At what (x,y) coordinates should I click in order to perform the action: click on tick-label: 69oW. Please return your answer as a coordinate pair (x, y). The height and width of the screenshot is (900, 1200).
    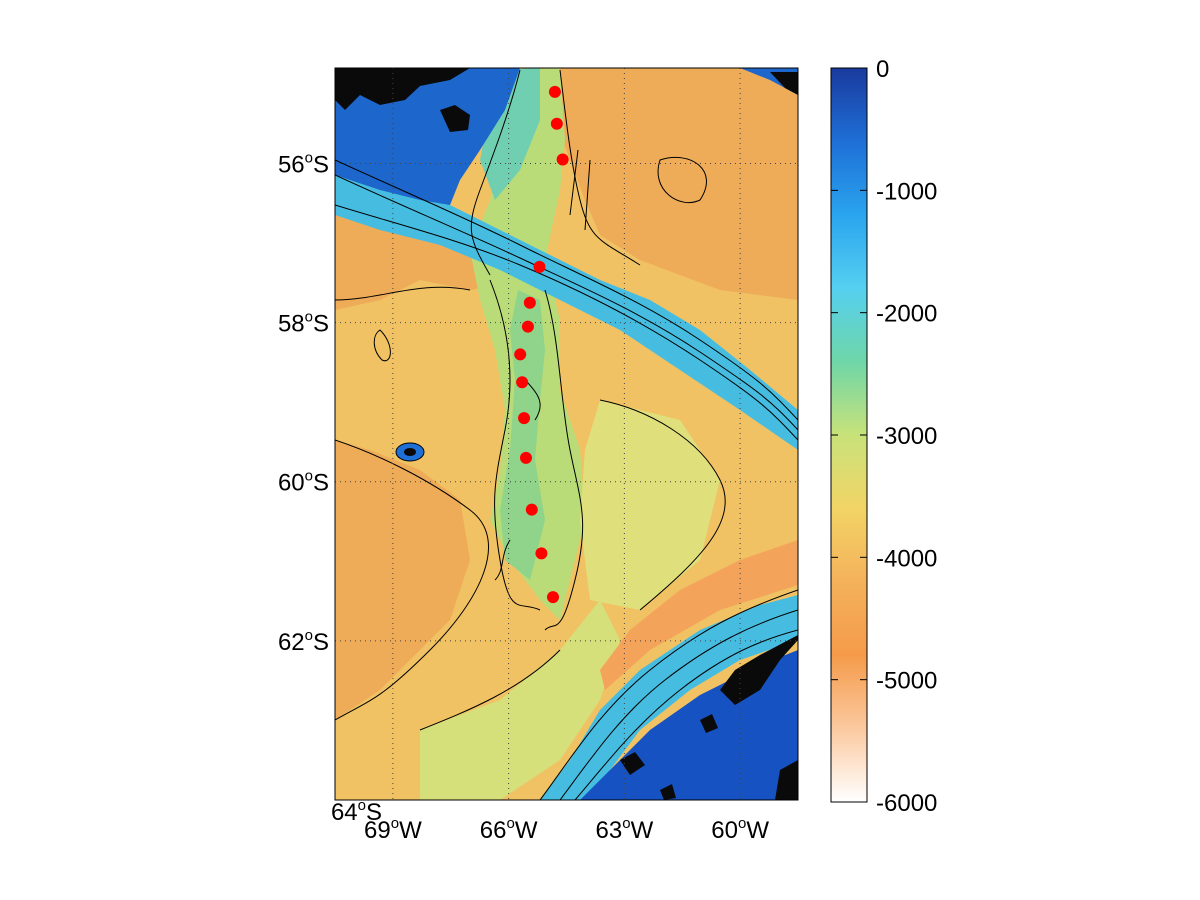
    Looking at the image, I should click on (393, 829).